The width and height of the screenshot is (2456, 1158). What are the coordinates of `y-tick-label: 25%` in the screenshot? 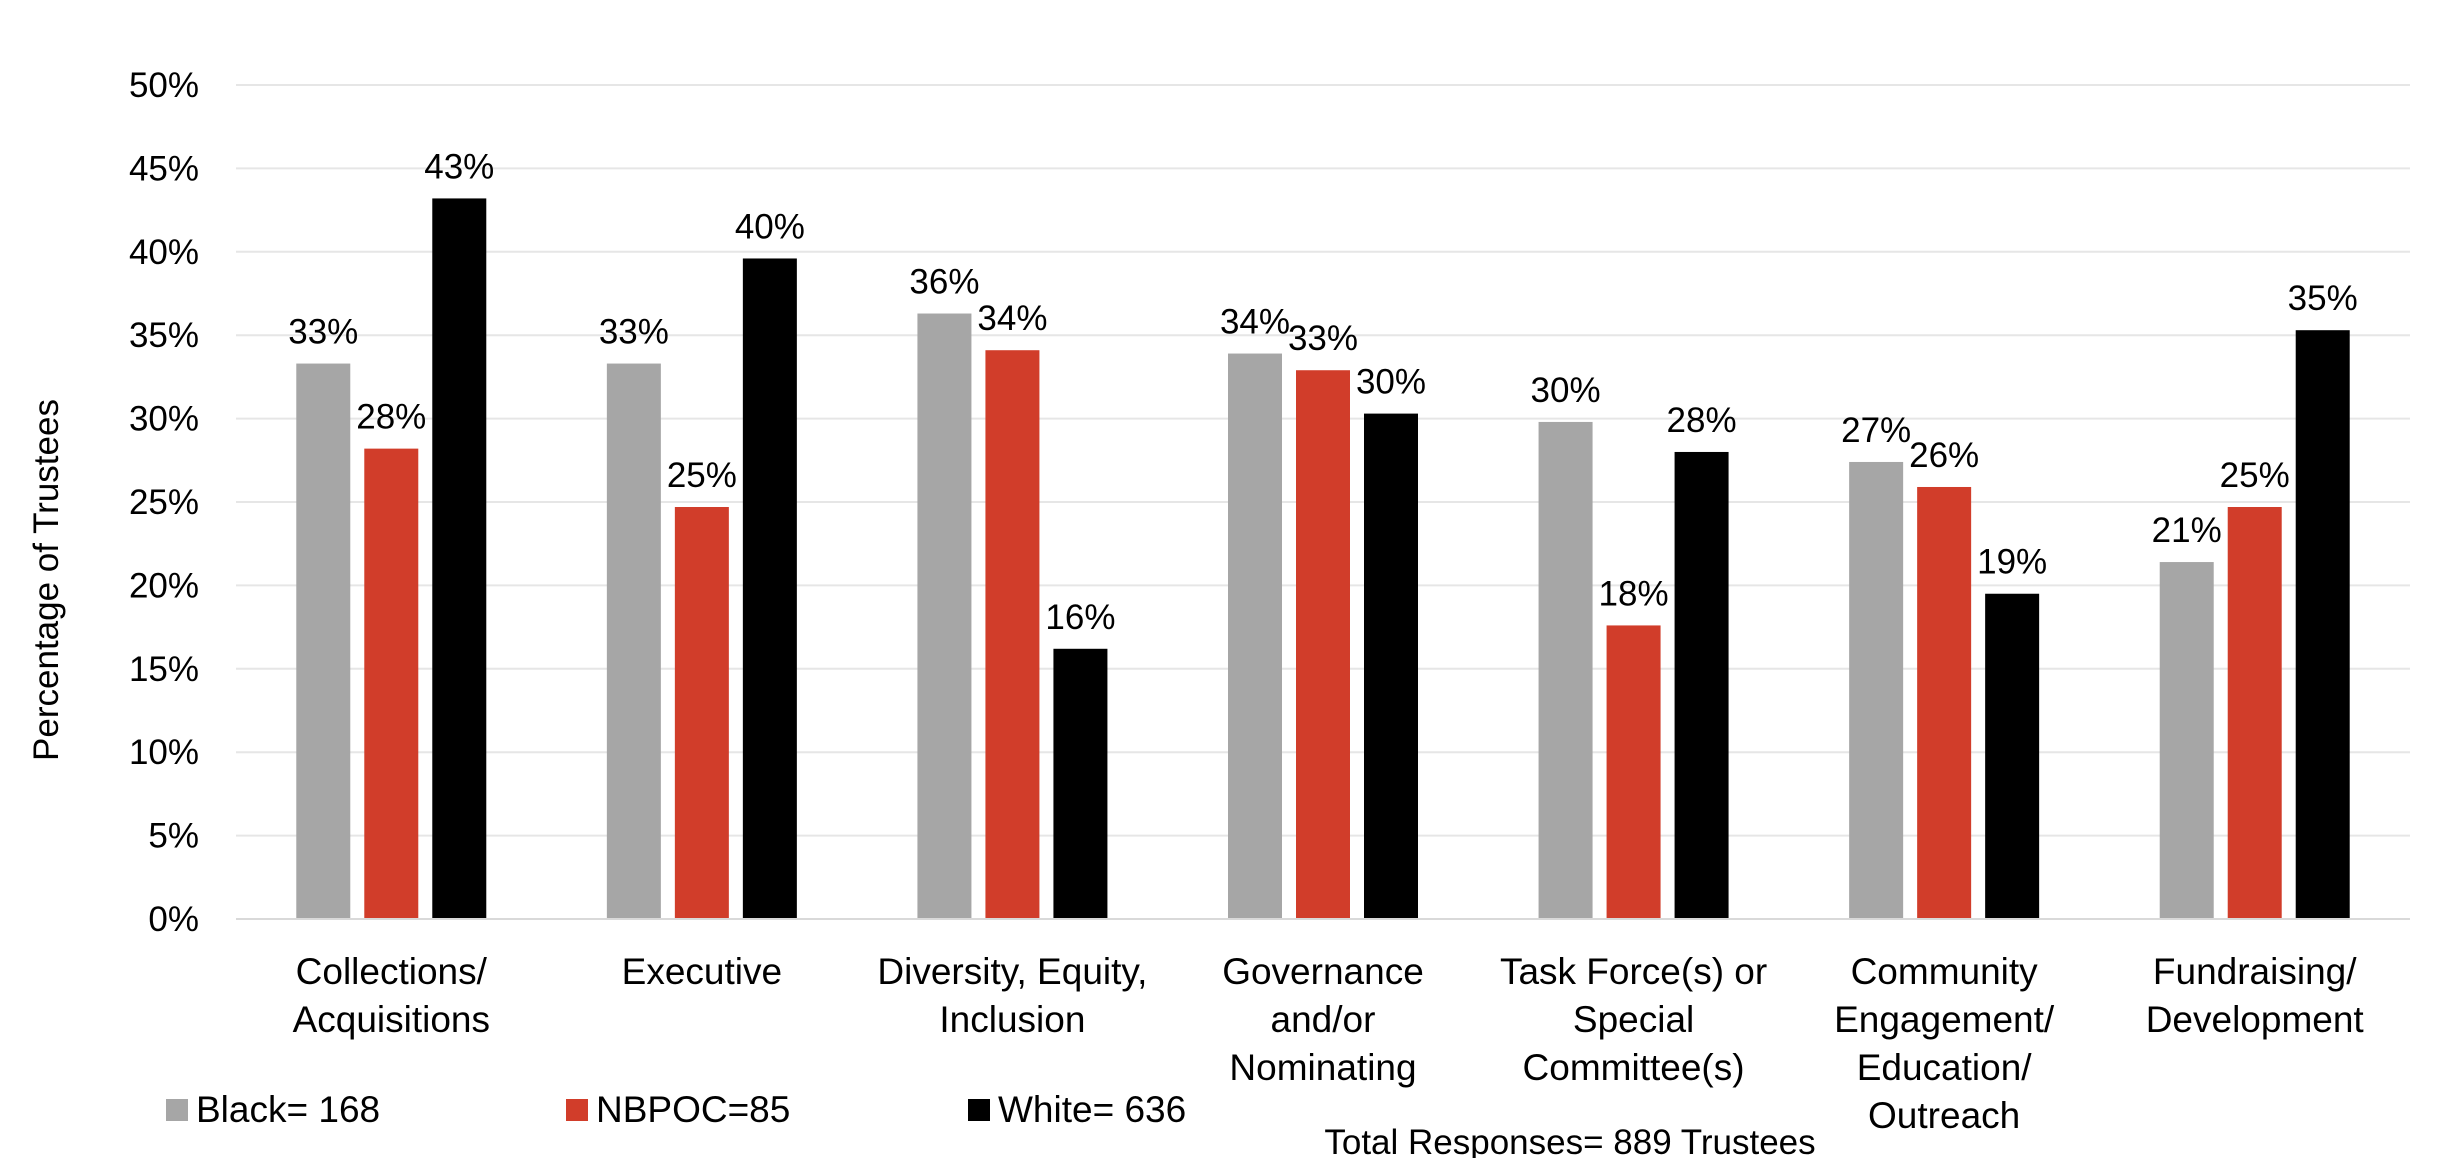 It's located at (164, 502).